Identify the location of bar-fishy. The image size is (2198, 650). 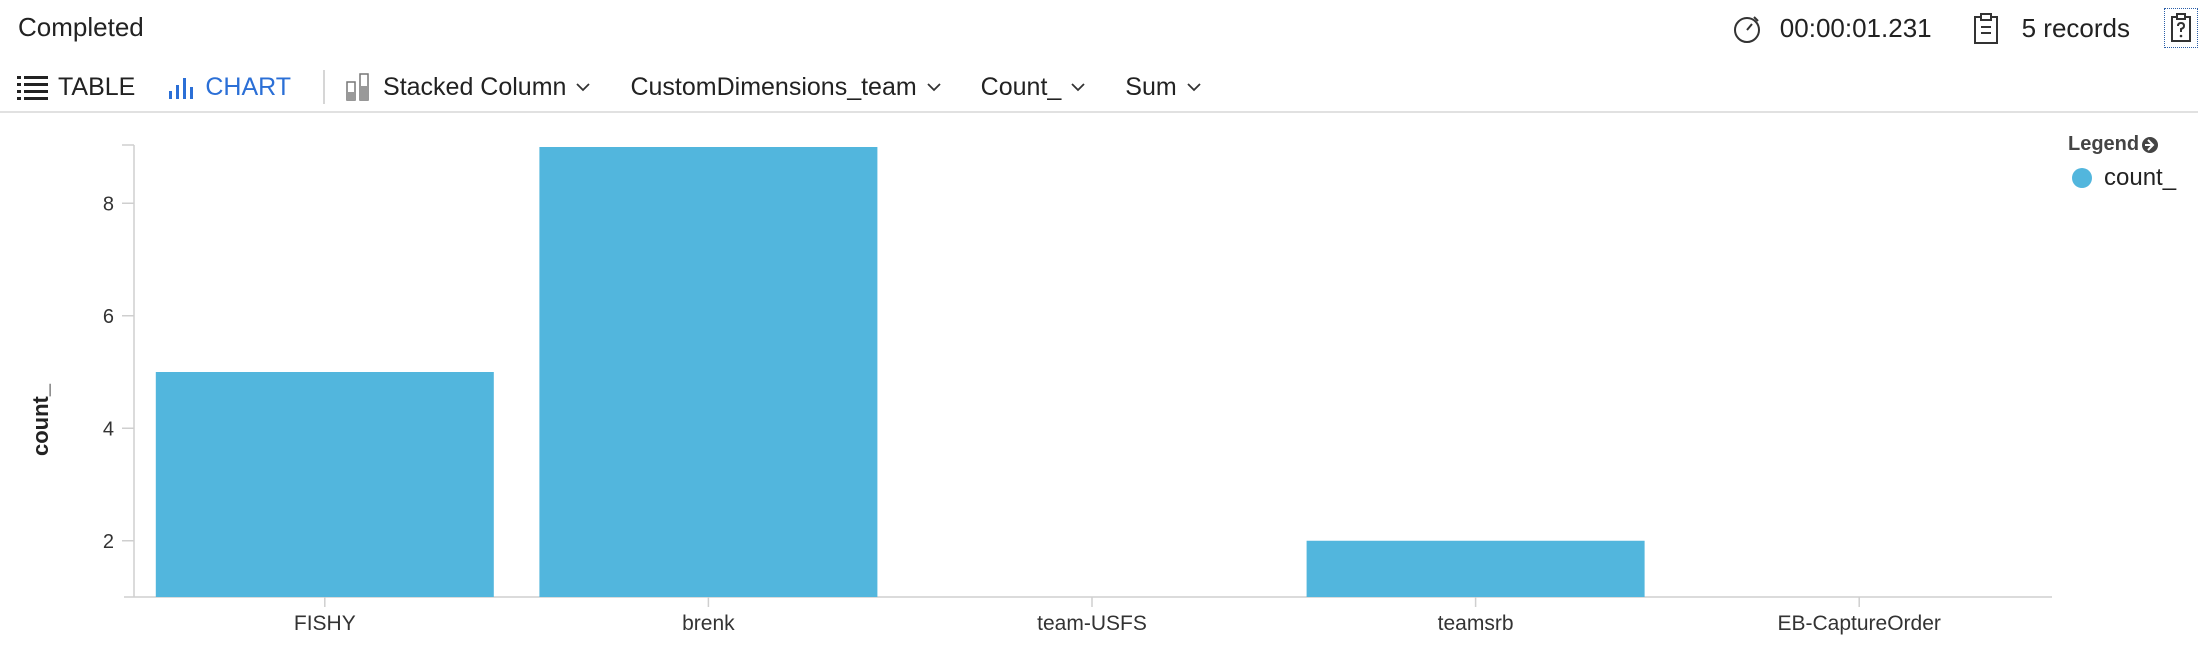
(324, 484).